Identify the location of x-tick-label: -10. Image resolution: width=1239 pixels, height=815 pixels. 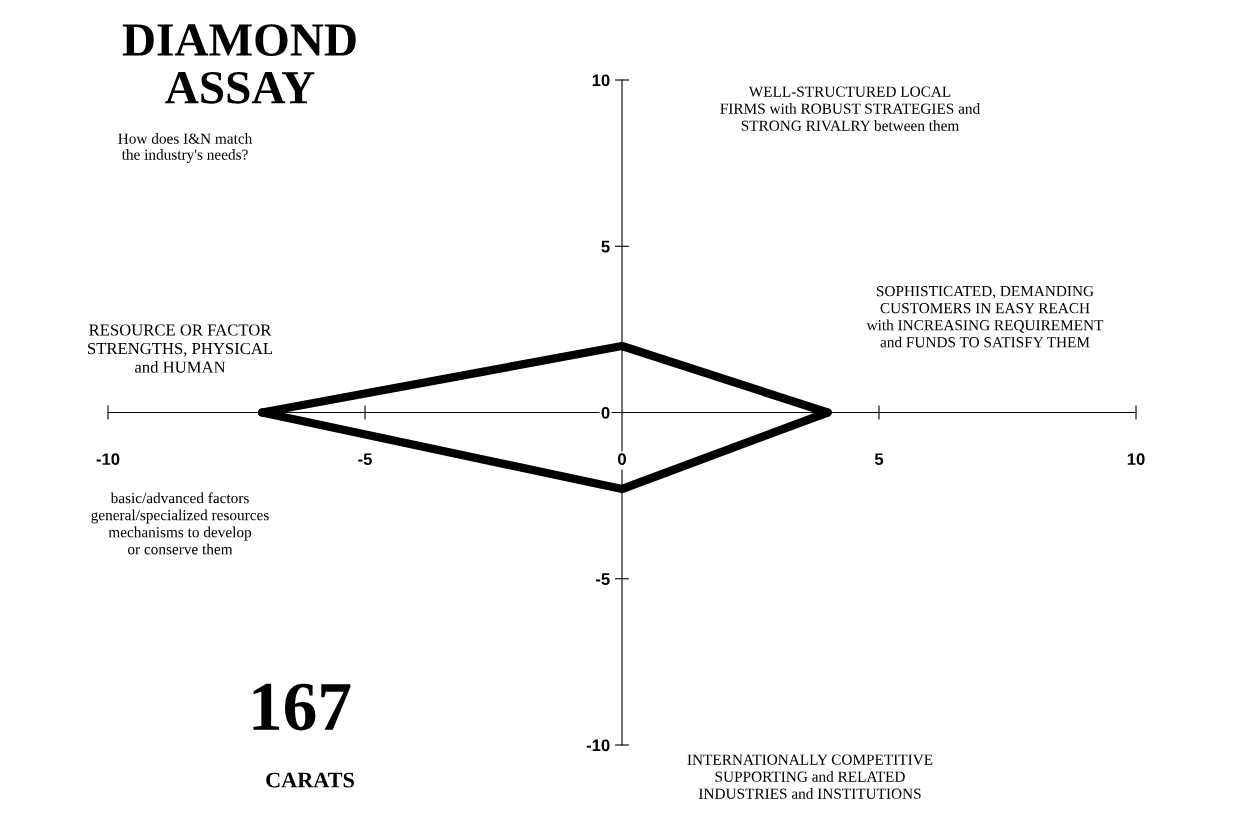
(108, 459).